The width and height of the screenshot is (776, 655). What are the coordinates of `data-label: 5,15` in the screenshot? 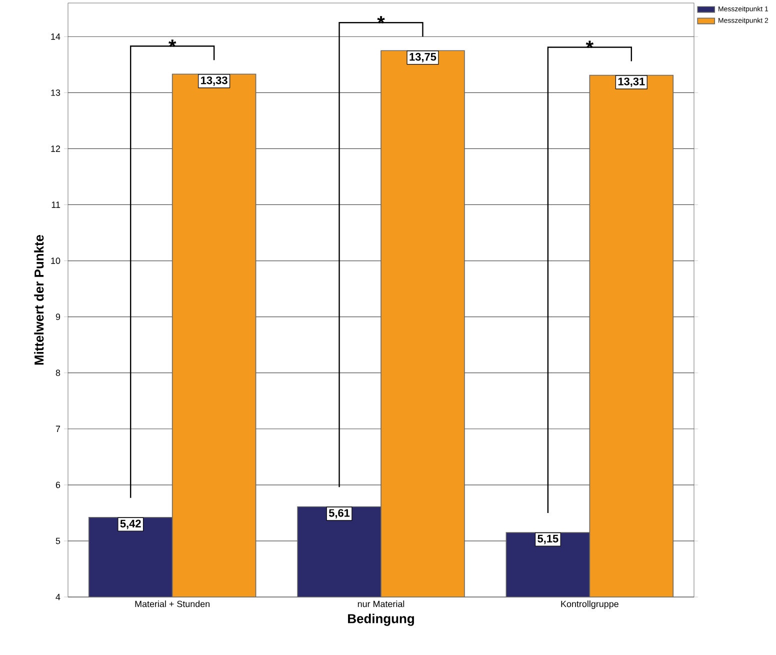 It's located at (548, 539).